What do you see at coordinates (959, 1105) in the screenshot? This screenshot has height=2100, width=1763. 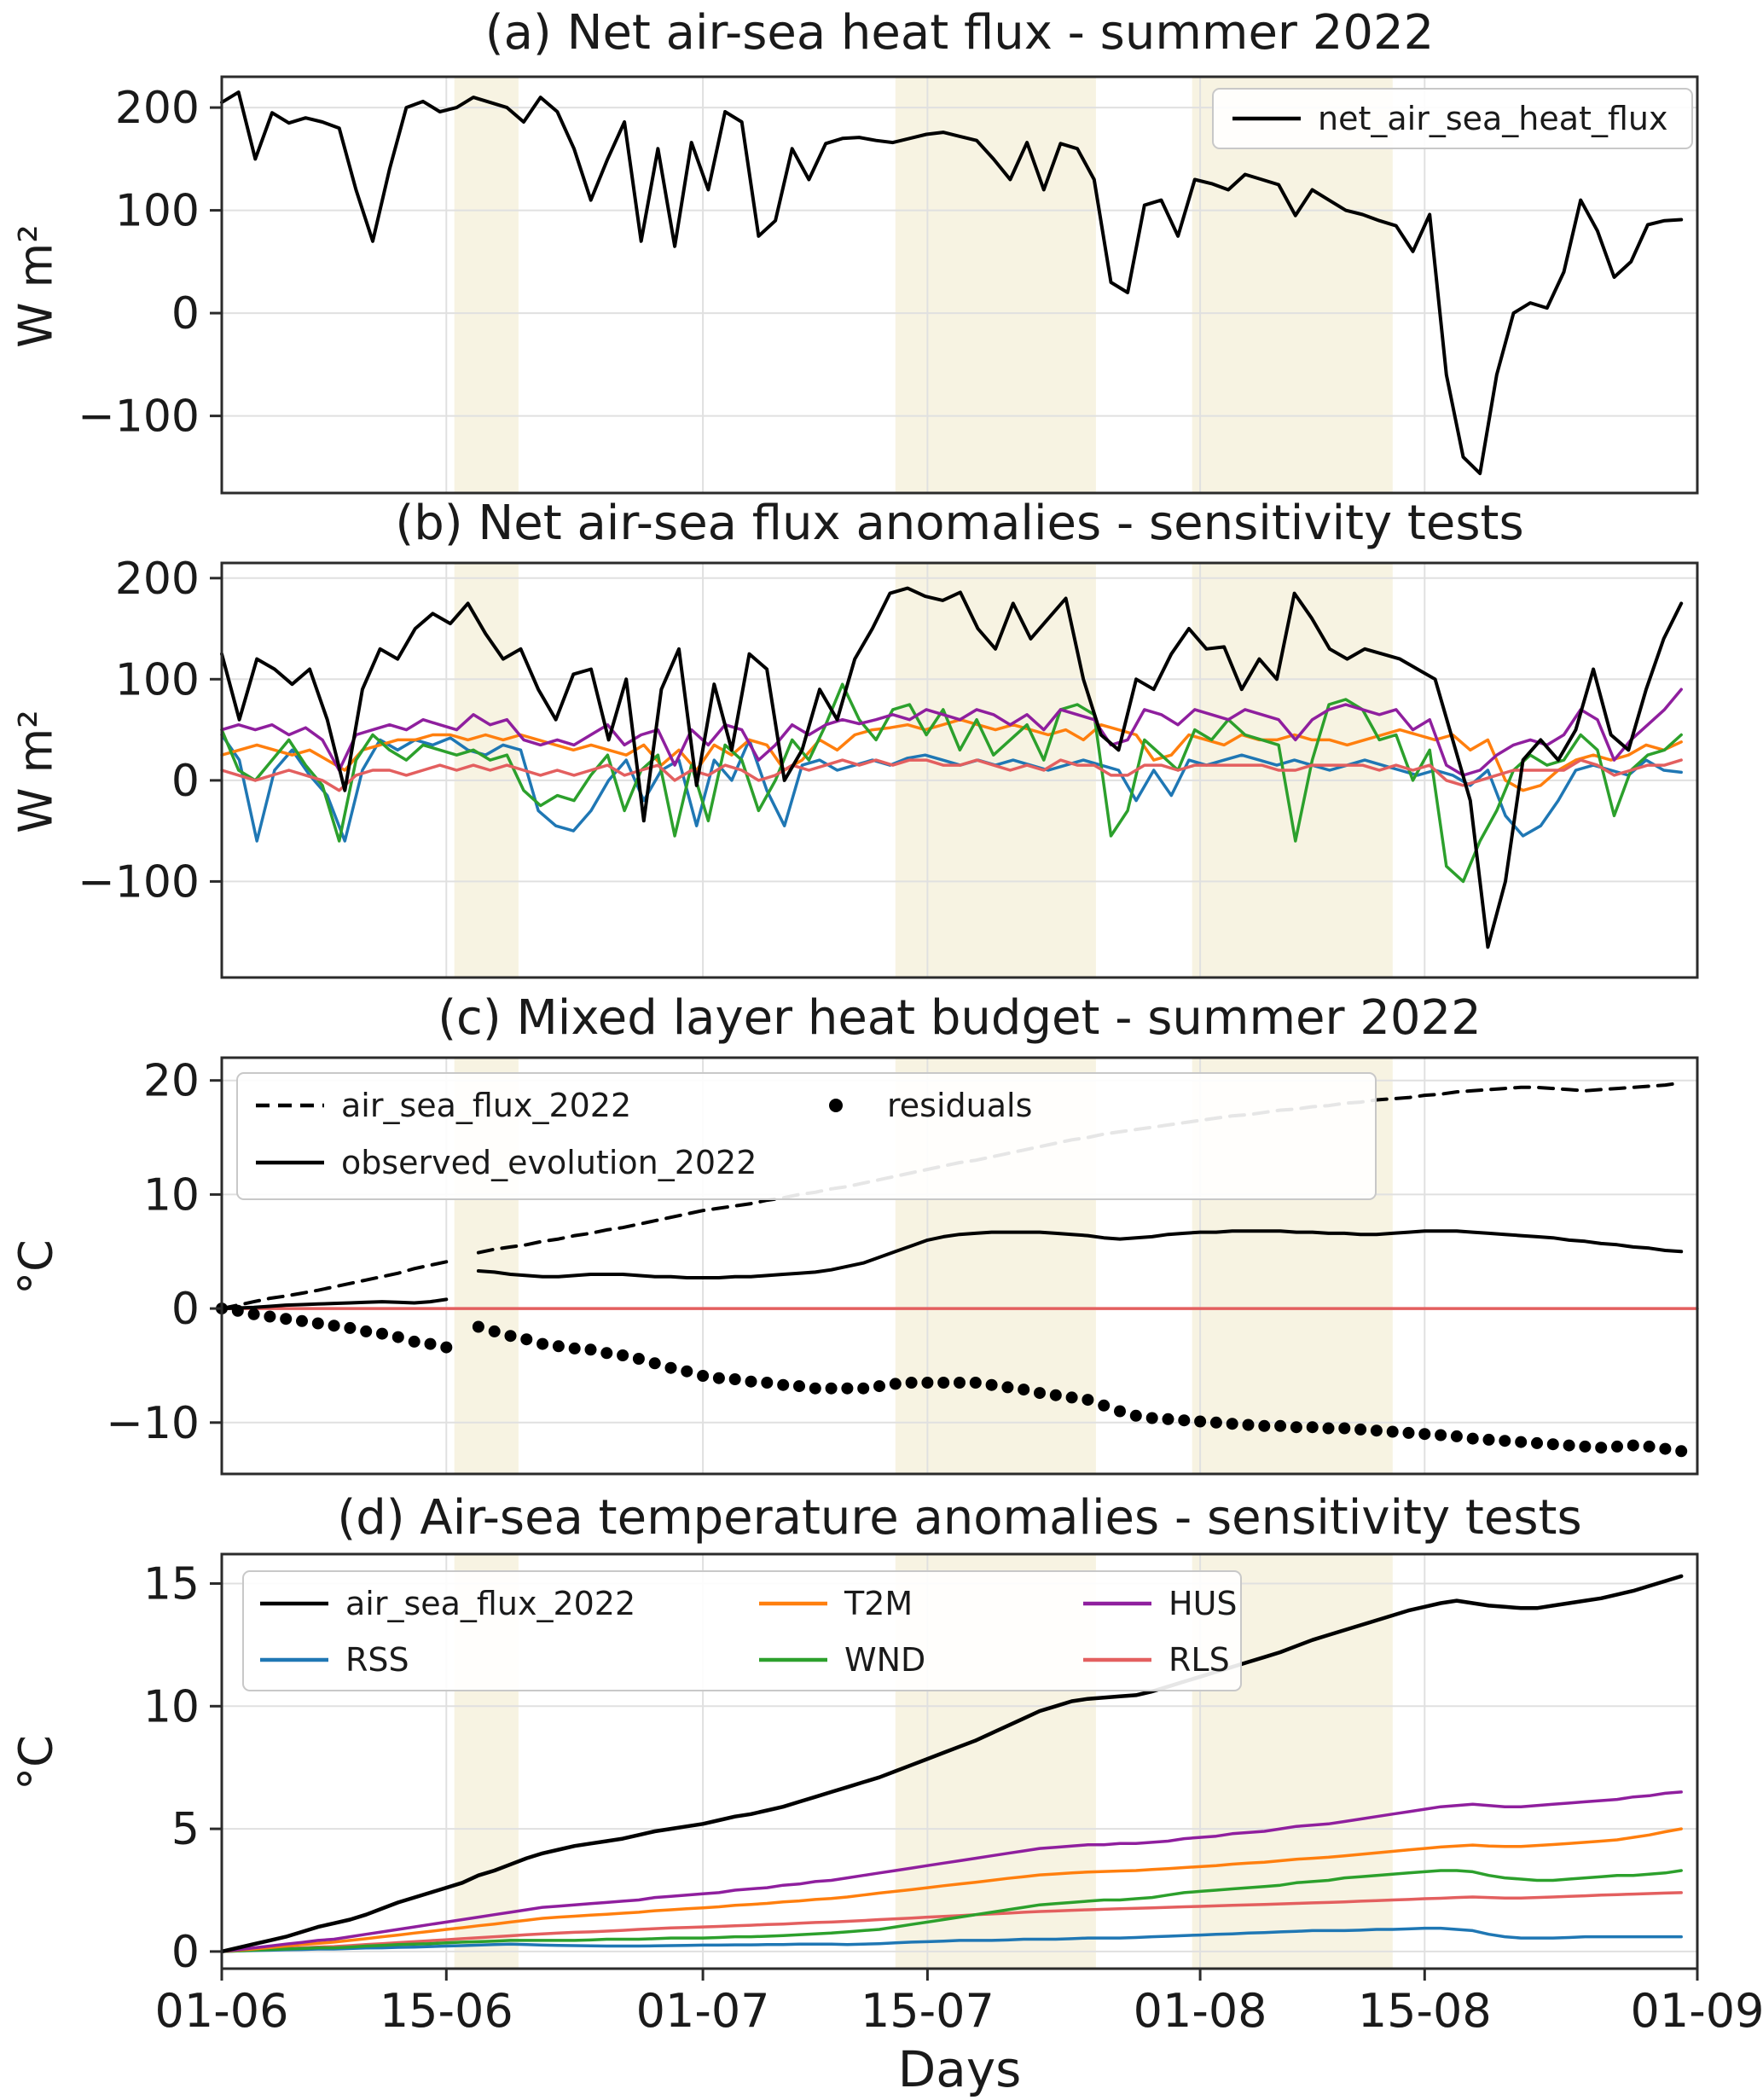 I see `svg-text: residuals` at bounding box center [959, 1105].